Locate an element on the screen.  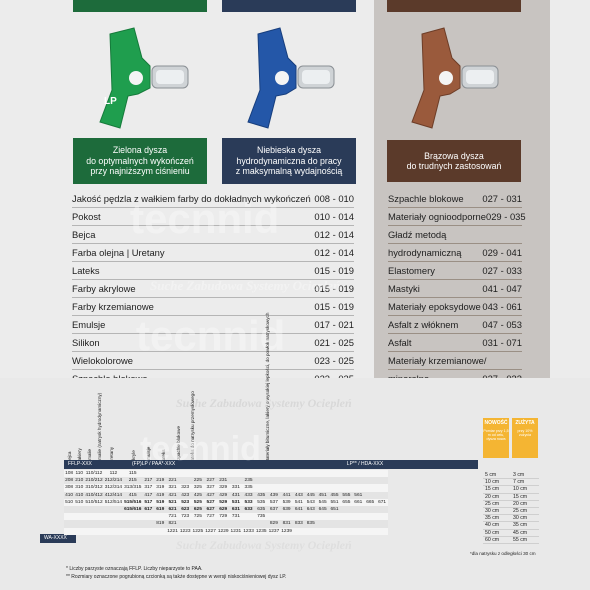
worn-tip-title: ZUŻYTA is located at coordinates (525, 423).